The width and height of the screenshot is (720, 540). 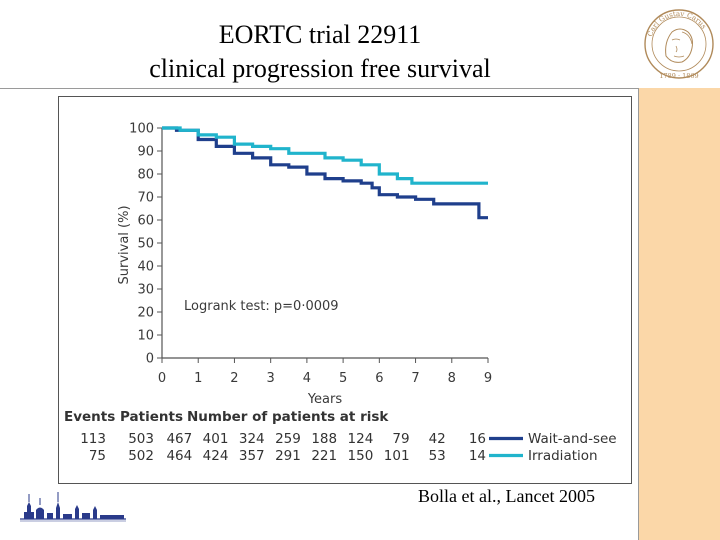 What do you see at coordinates (678, 76) in the screenshot?
I see `seal-years-text: 1789 · 1869` at bounding box center [678, 76].